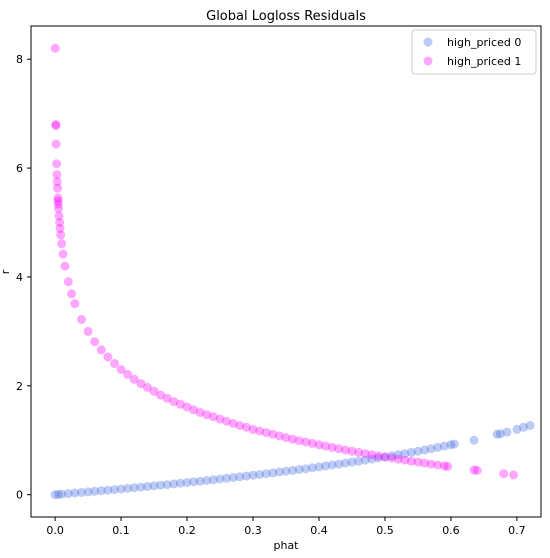  What do you see at coordinates (19, 386) in the screenshot?
I see `y-tick-label: 2` at bounding box center [19, 386].